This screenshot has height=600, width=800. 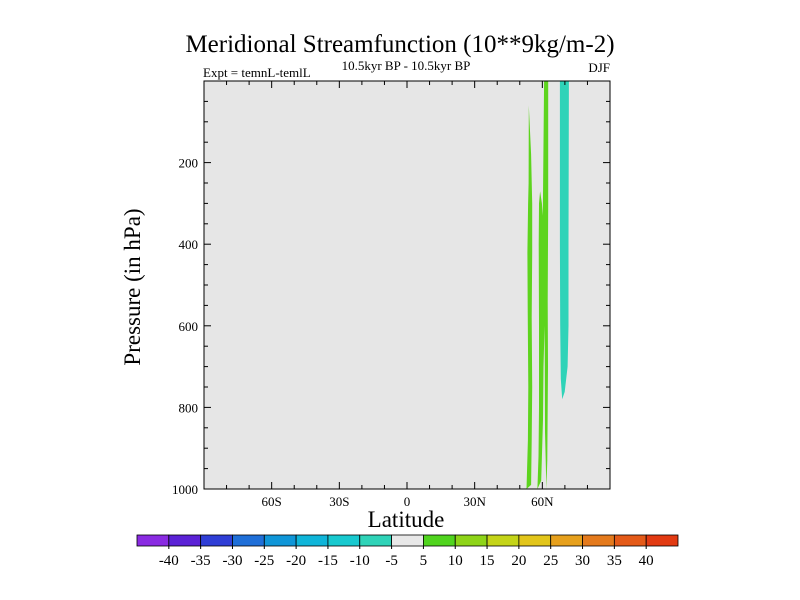 What do you see at coordinates (399, 44) in the screenshot?
I see `chart-title: Meridional Streamfunction (10**9kg/m-2)` at bounding box center [399, 44].